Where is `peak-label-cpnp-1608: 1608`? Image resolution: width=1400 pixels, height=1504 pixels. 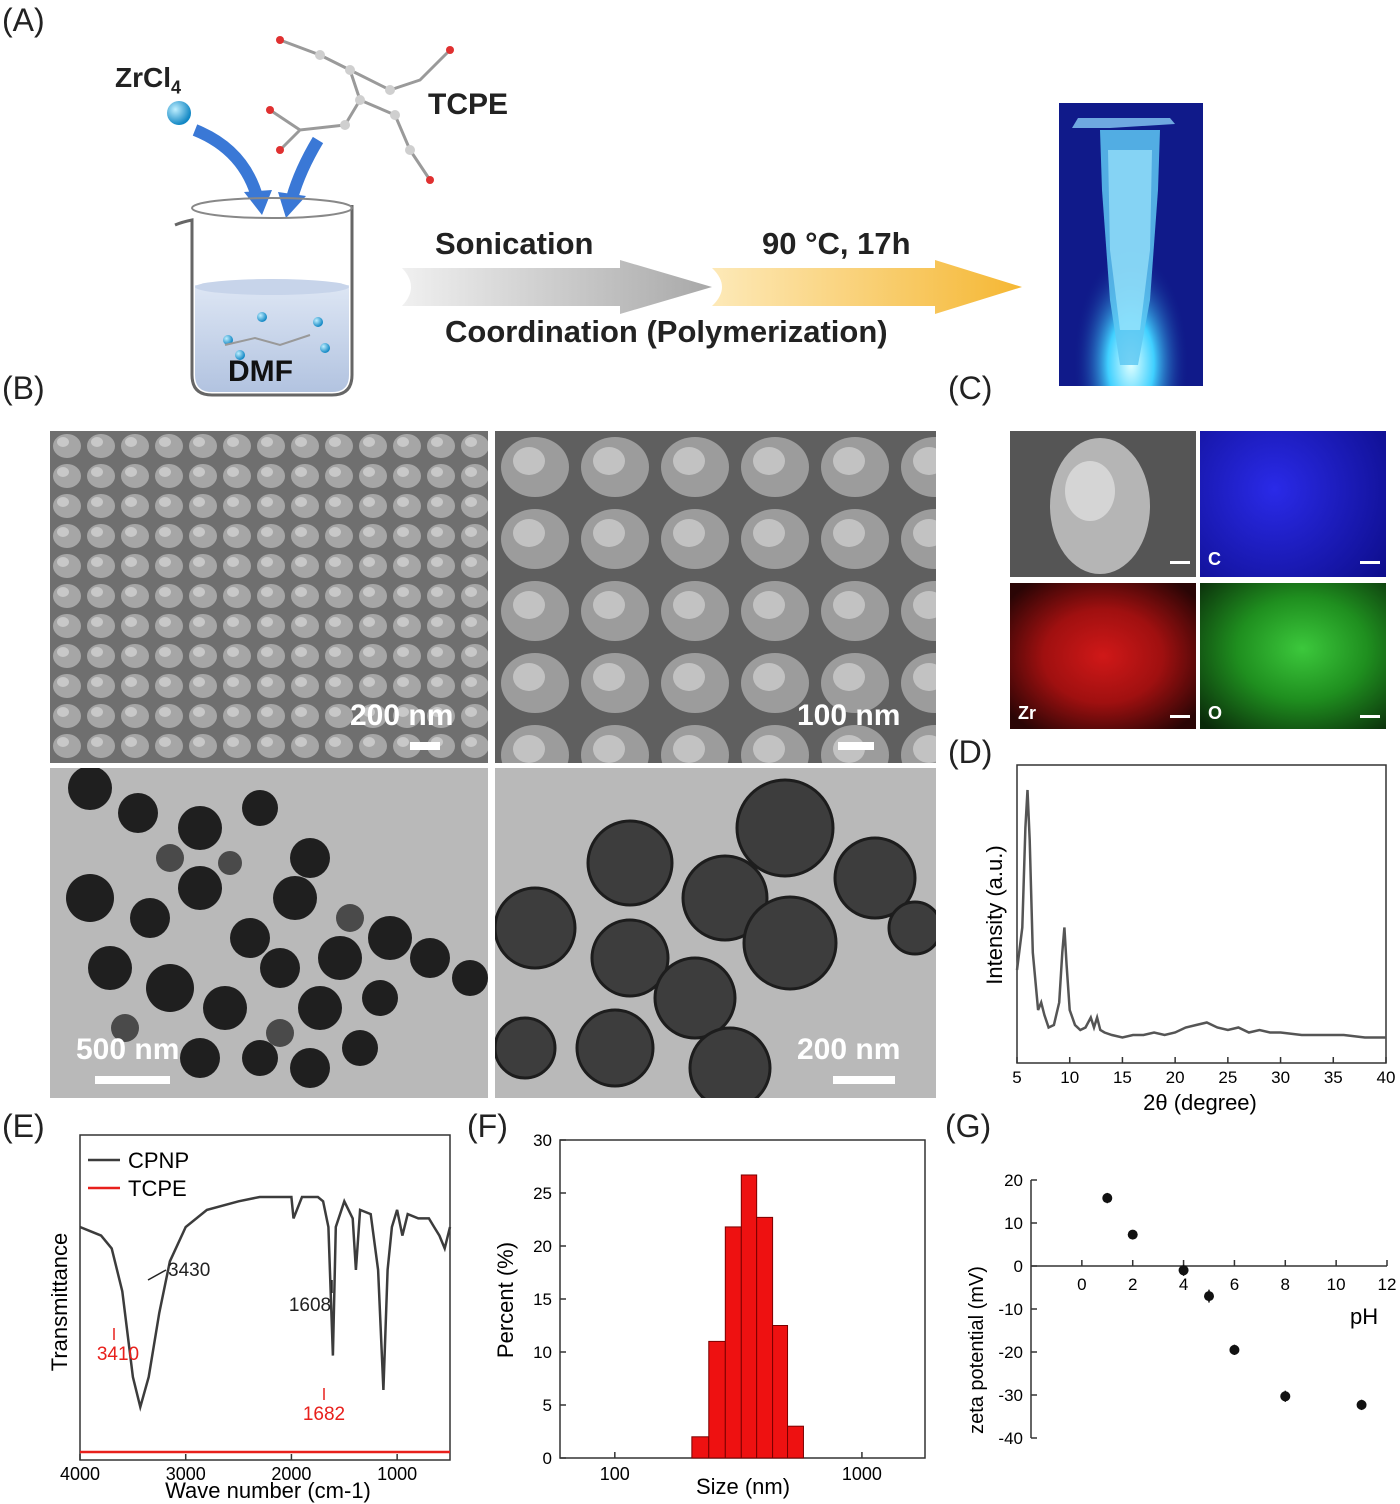 peak-label-cpnp-1608: 1608 is located at coordinates (310, 1305).